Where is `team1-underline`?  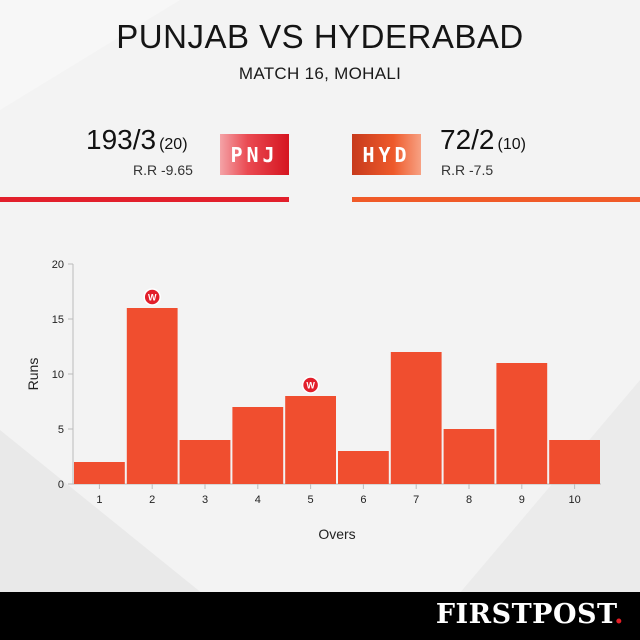
team1-underline is located at coordinates (144, 199).